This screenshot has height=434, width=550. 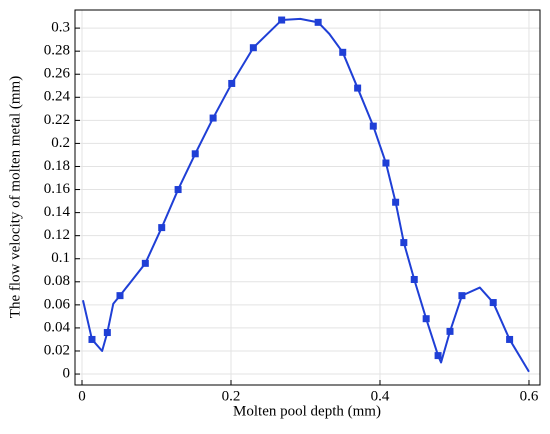 I want to click on x-tick-label: 0.4, so click(x=380, y=396).